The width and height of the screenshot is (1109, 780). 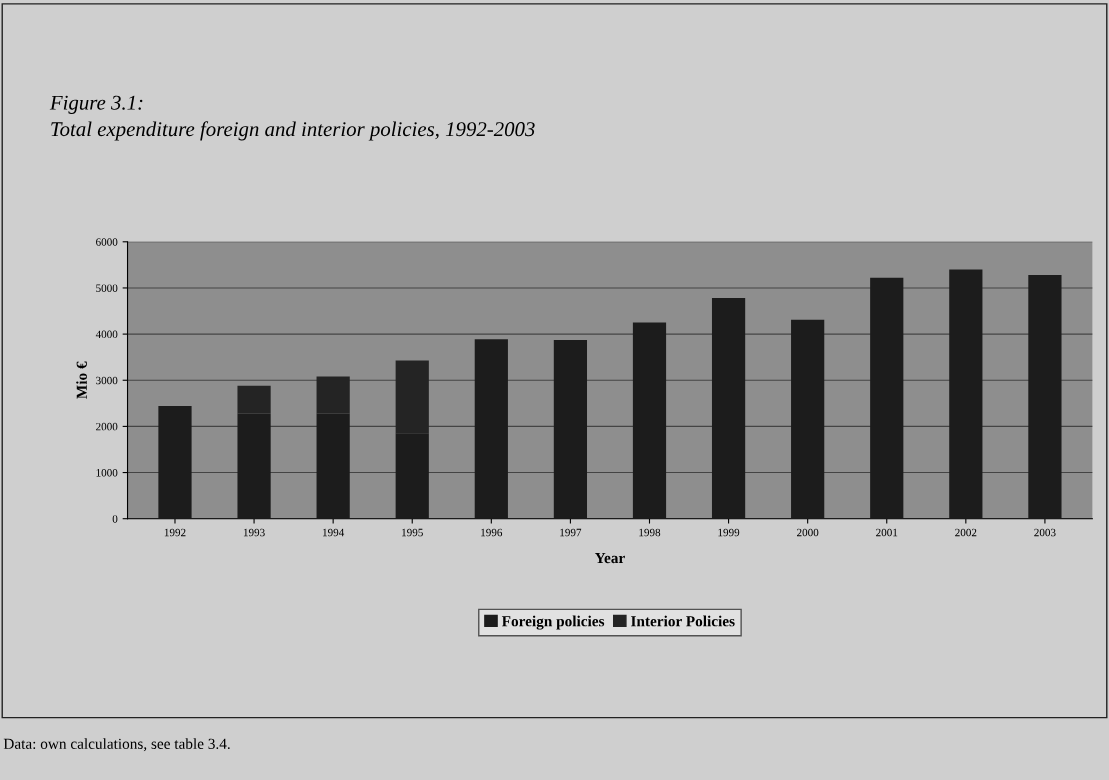 I want to click on y-tick-label: 4000, so click(x=106, y=334).